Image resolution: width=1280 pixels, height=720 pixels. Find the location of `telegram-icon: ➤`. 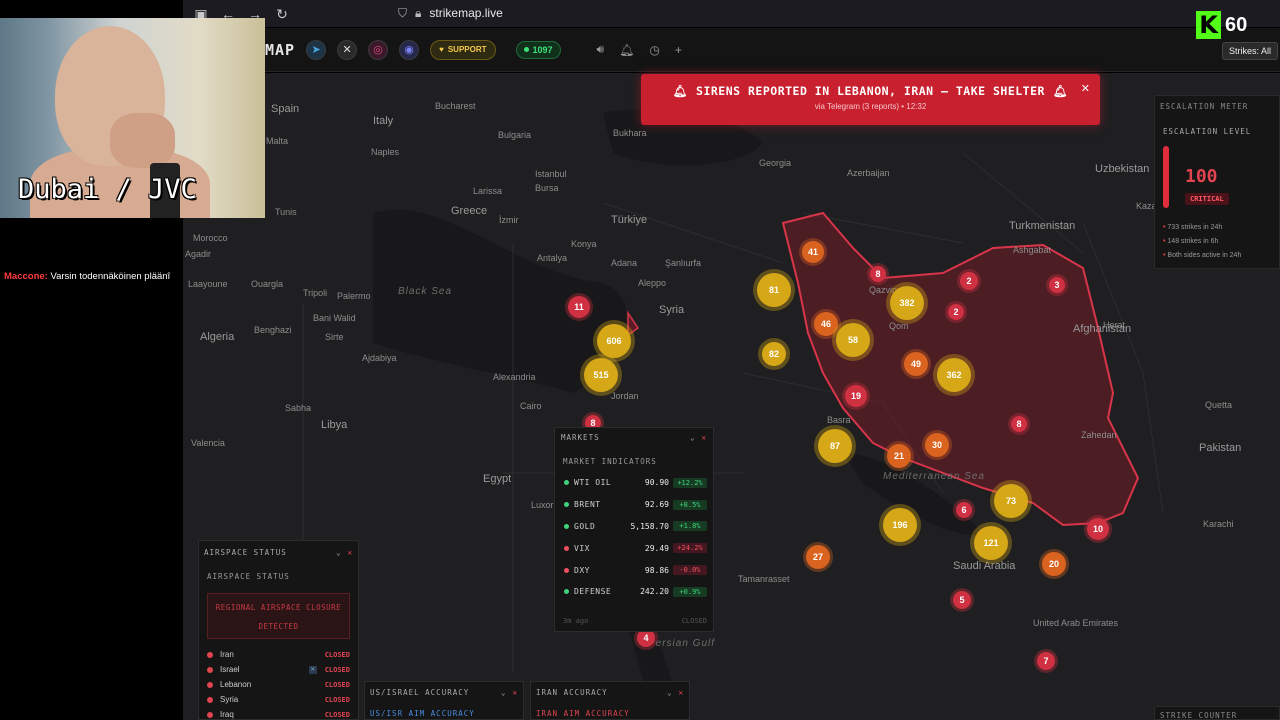

telegram-icon: ➤ is located at coordinates (316, 49).